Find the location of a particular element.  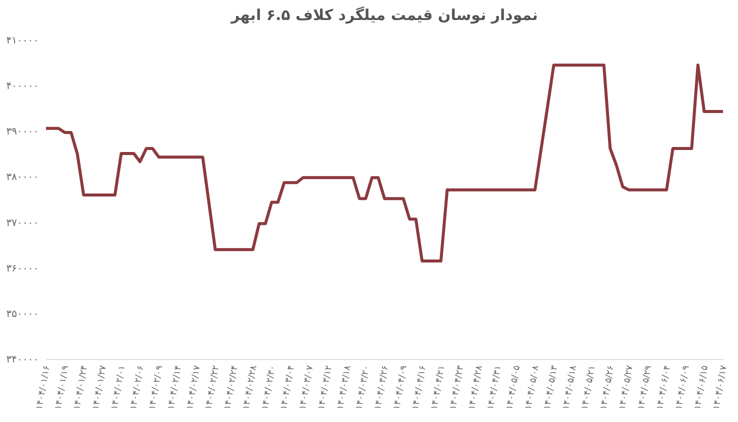

x-tick-label: ۱۴۰۴/۰۵/۲۶ is located at coordinates (607, 387).